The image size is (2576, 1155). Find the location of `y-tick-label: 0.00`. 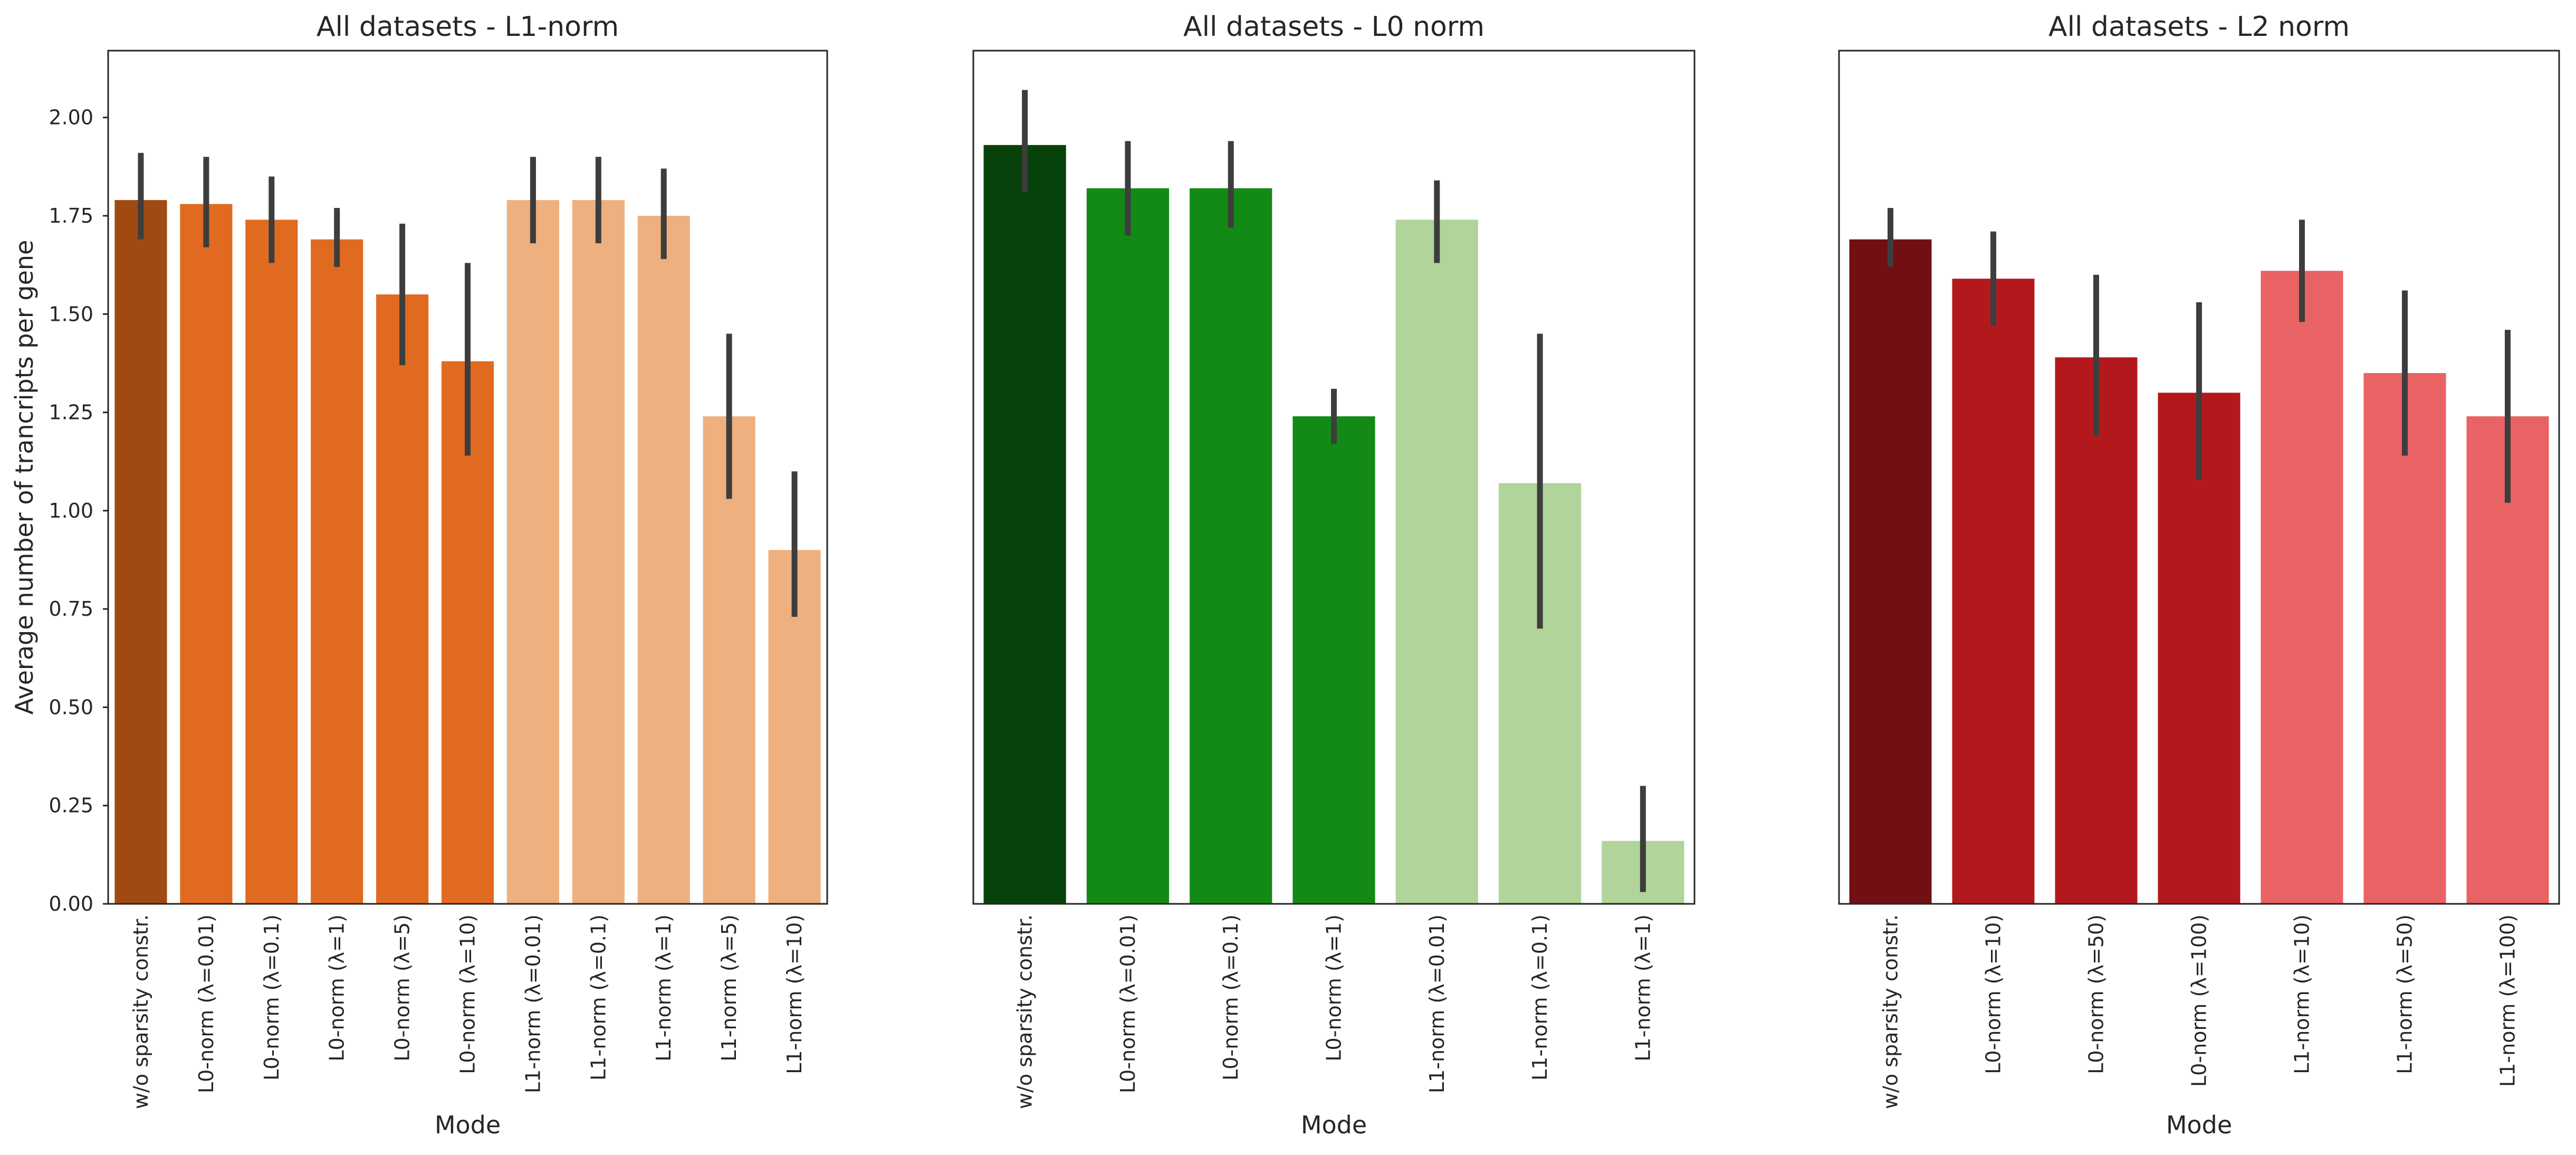

y-tick-label: 0.00 is located at coordinates (71, 903).